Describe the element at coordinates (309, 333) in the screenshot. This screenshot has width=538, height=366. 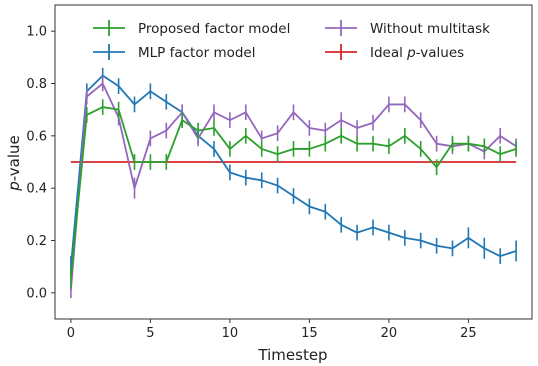
I see `x-tick-label: 15` at that location.